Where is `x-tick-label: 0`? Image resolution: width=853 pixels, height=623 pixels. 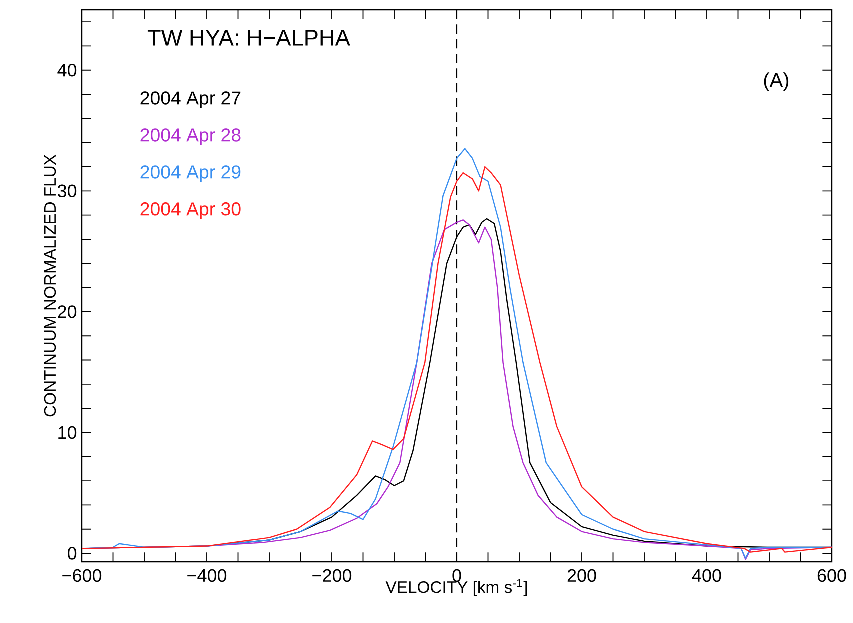 x-tick-label: 0 is located at coordinates (457, 575).